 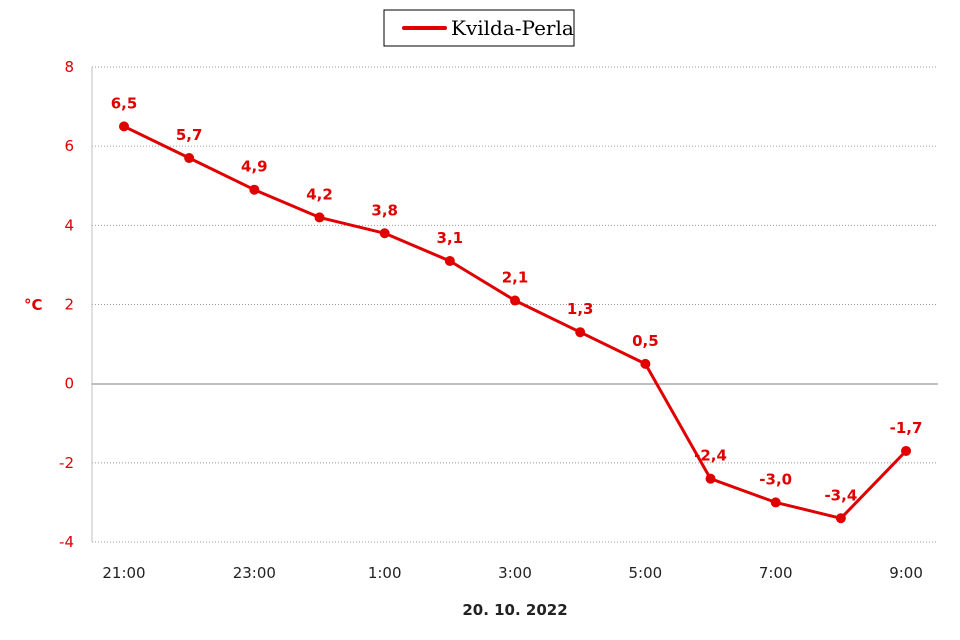 What do you see at coordinates (906, 573) in the screenshot?
I see `x-tick-label: 9:00` at bounding box center [906, 573].